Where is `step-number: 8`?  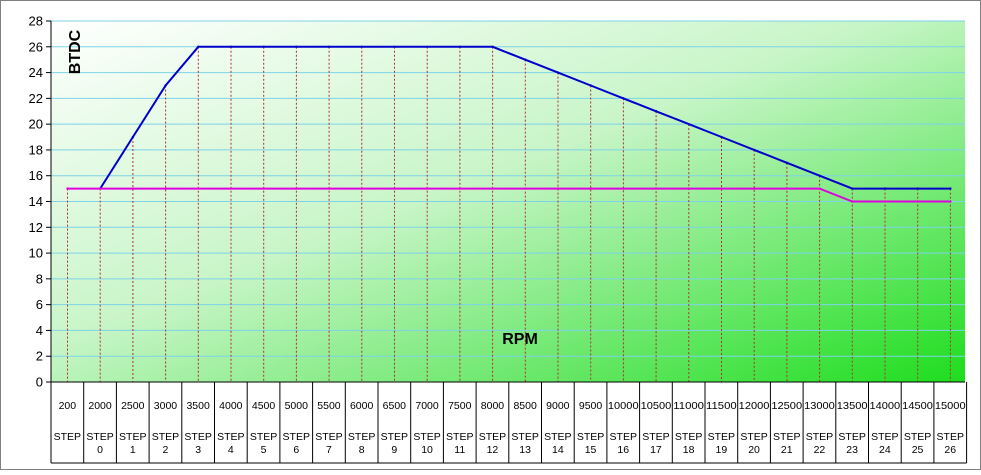 step-number: 8 is located at coordinates (362, 450).